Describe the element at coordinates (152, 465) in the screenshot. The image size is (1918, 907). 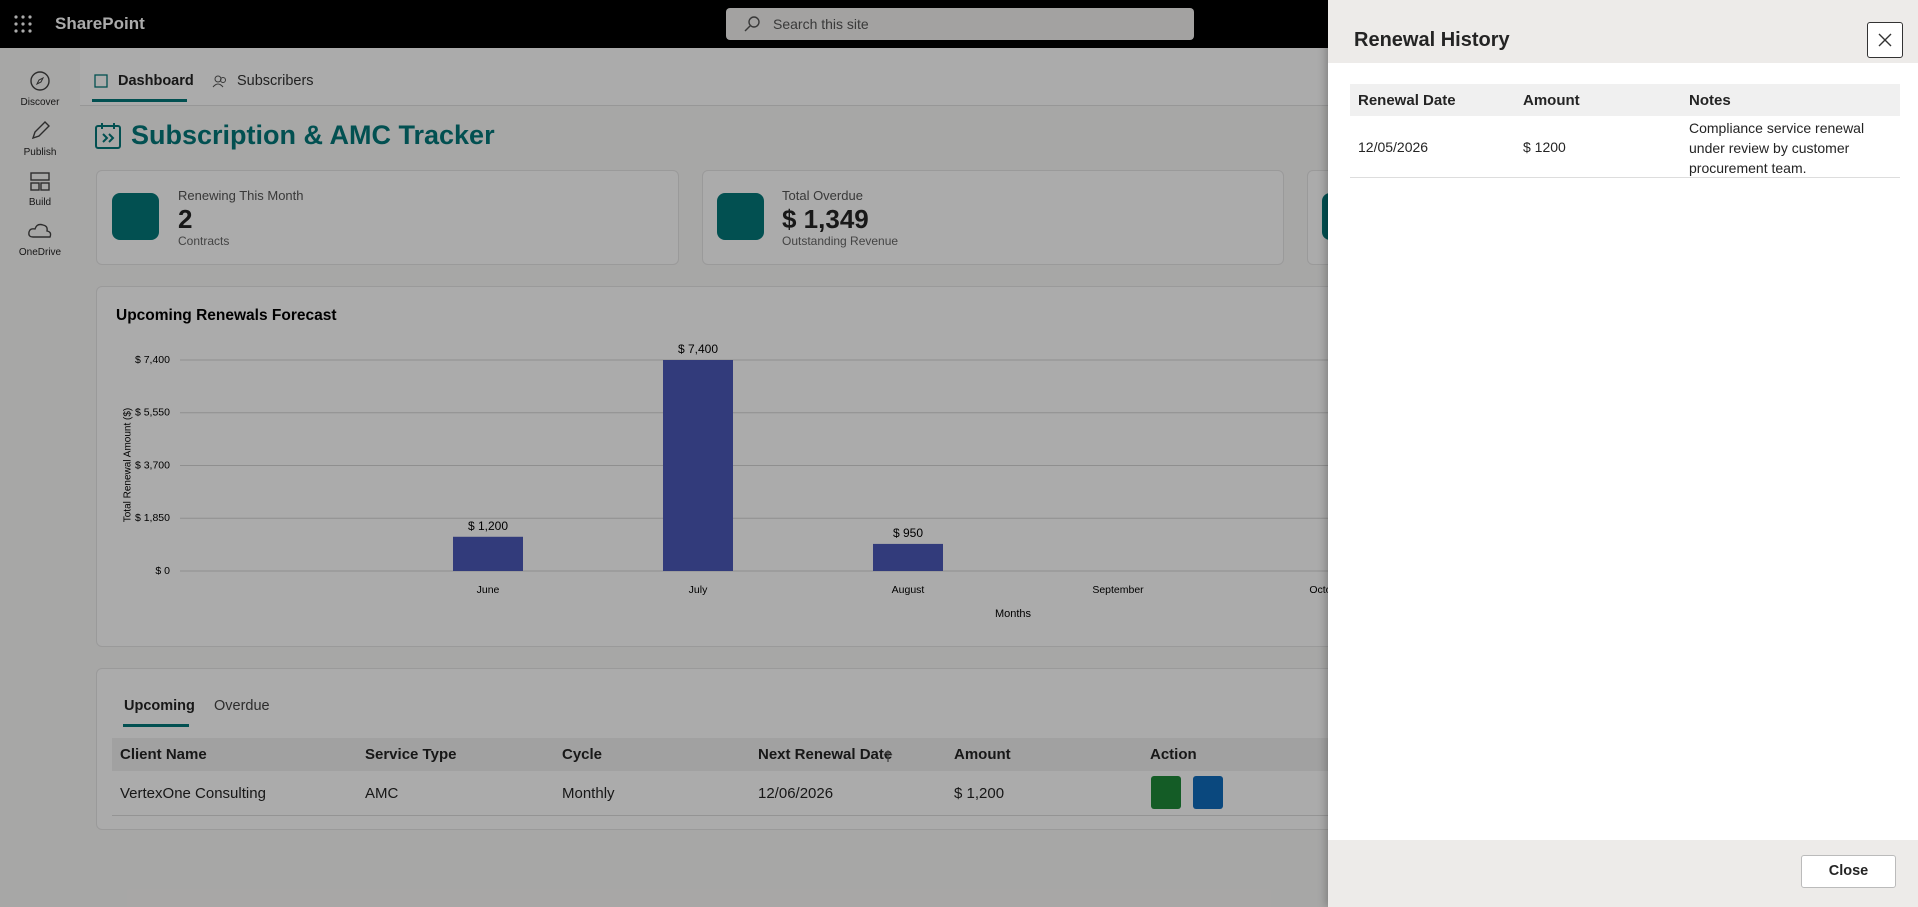
I see `y-tick-label: $ 3,700` at that location.